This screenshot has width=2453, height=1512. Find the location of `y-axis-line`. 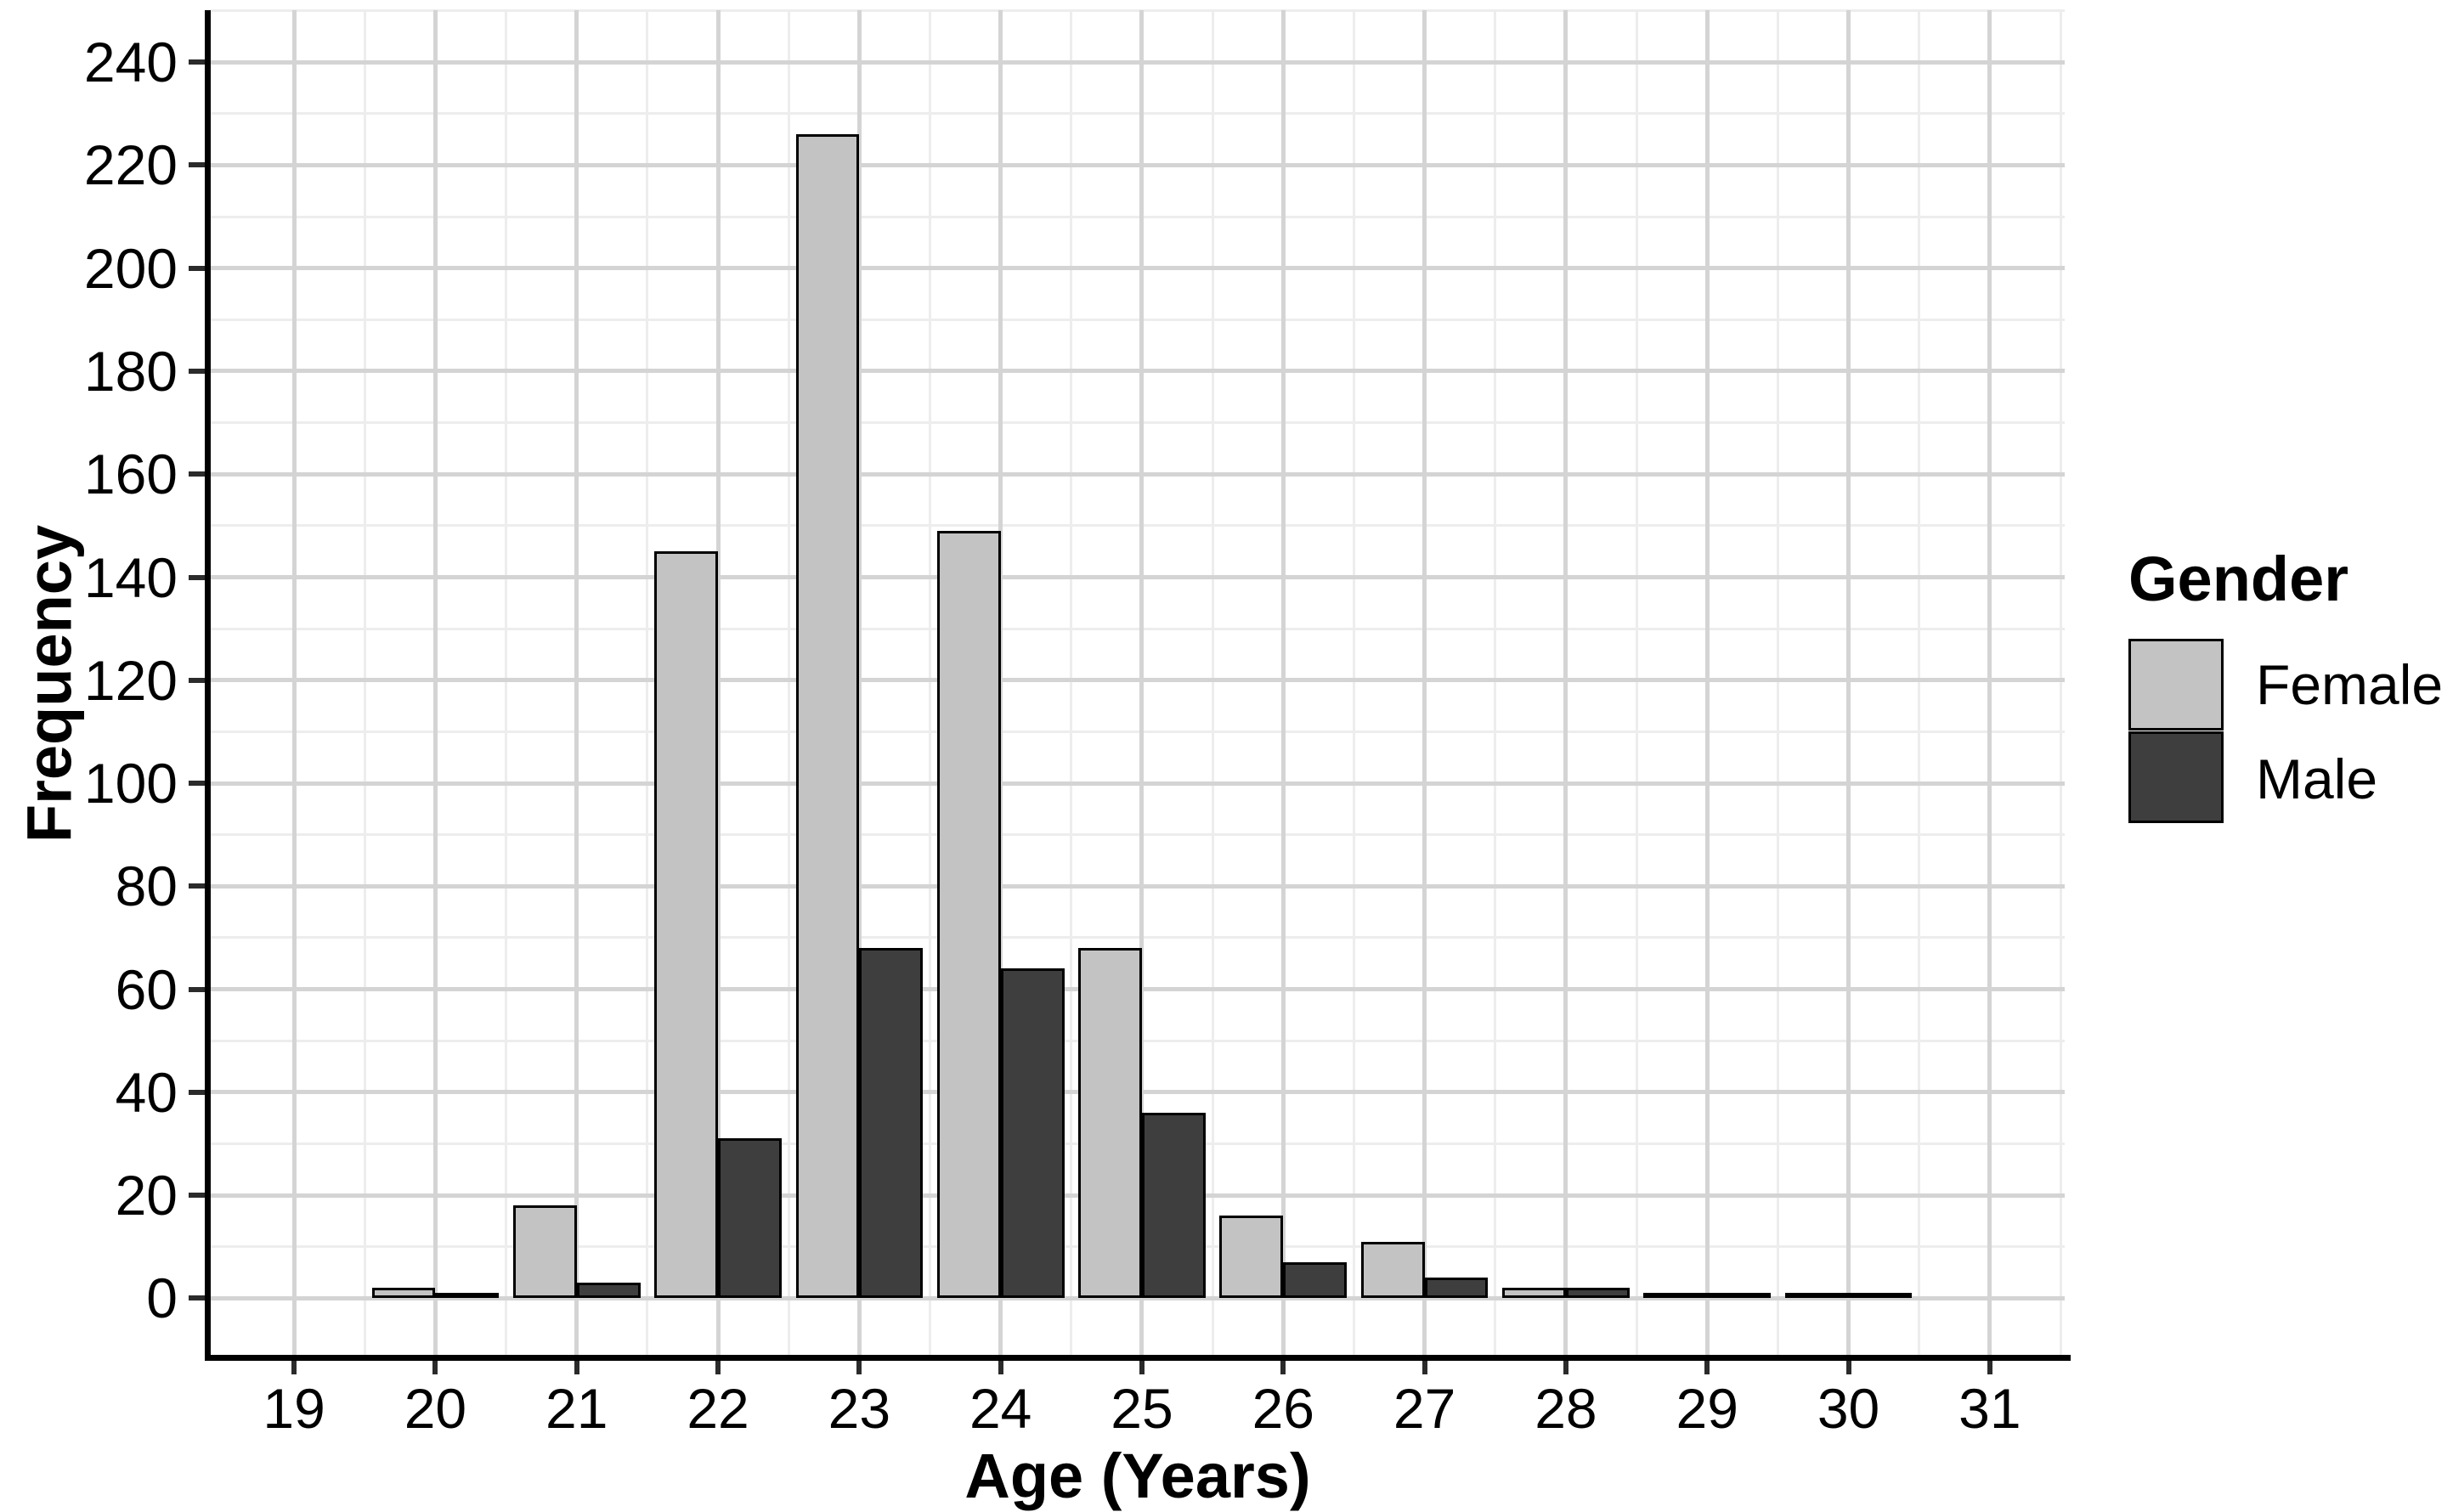

y-axis-line is located at coordinates (208, 685).